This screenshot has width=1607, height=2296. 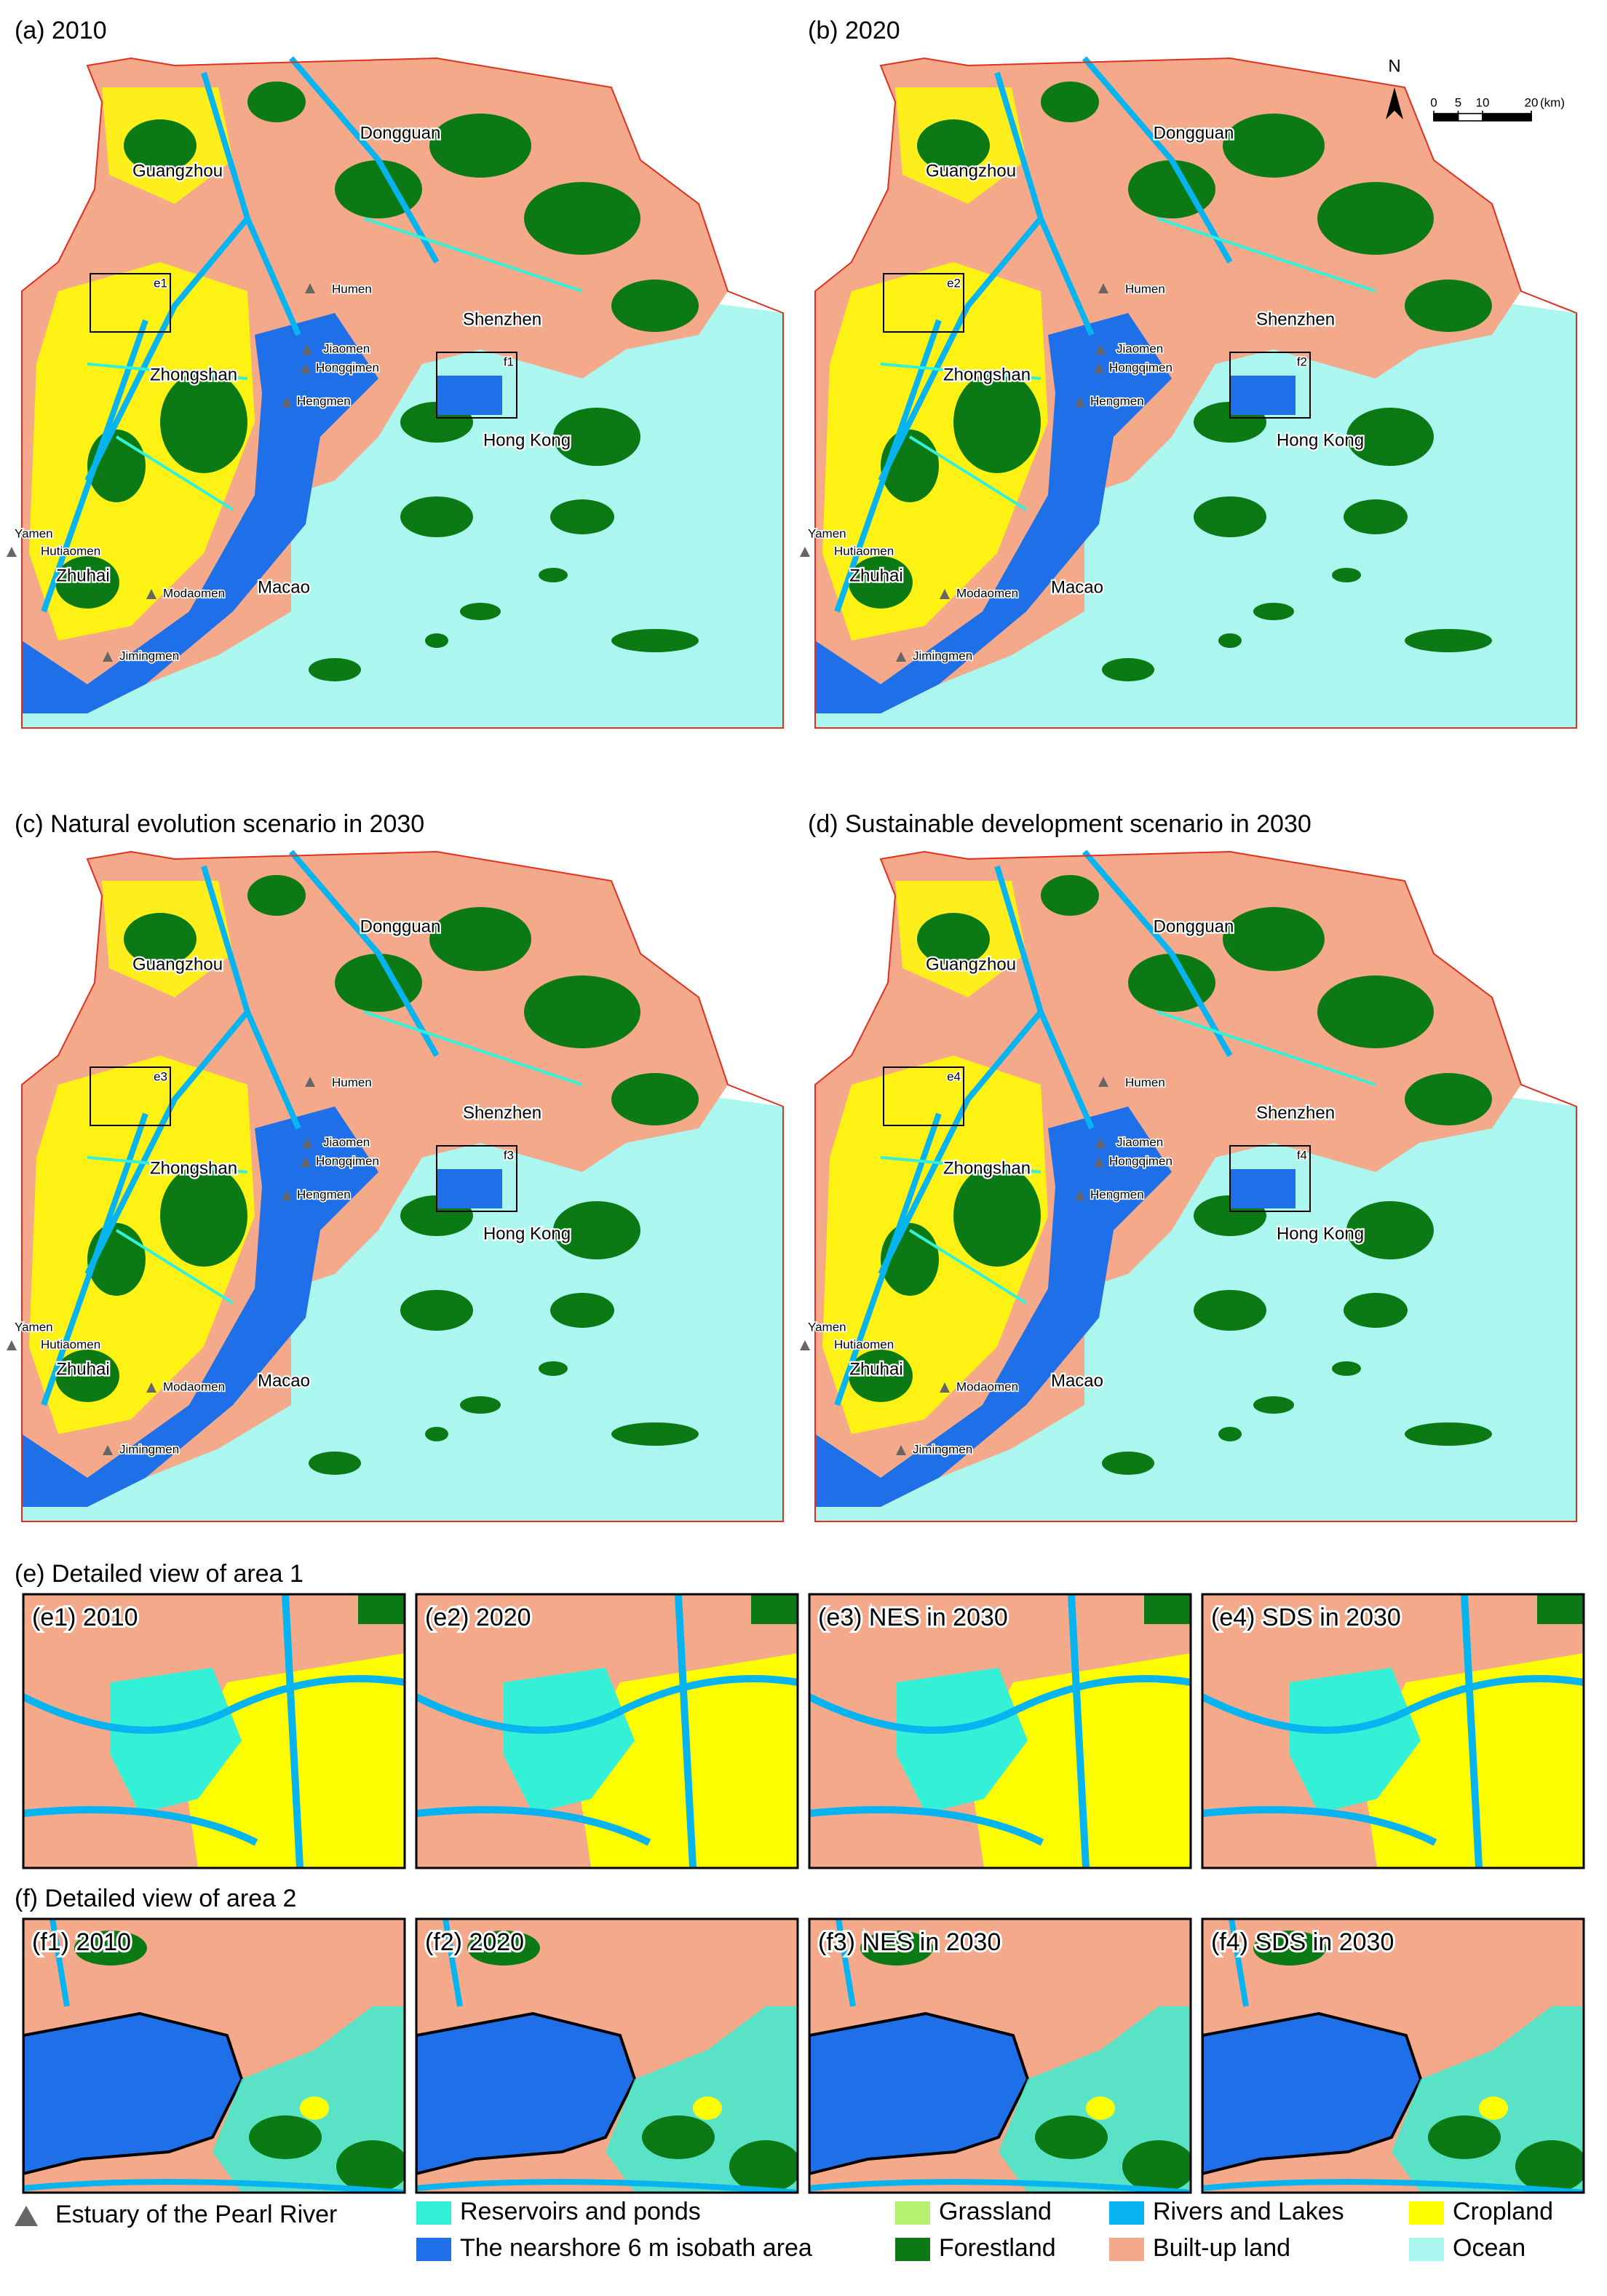 I want to click on detail-title: (e2) 2020, so click(x=478, y=1617).